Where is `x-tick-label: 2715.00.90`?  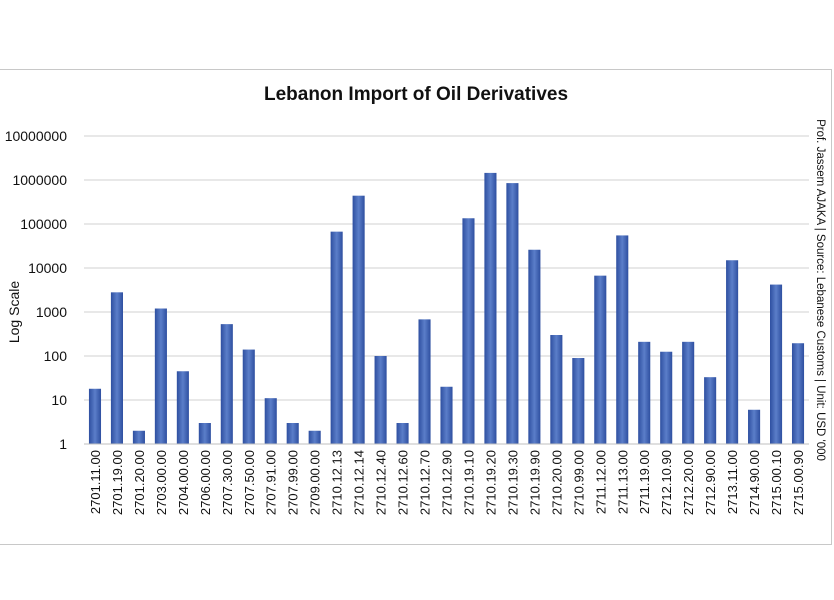
x-tick-label: 2715.00.90 is located at coordinates (798, 482).